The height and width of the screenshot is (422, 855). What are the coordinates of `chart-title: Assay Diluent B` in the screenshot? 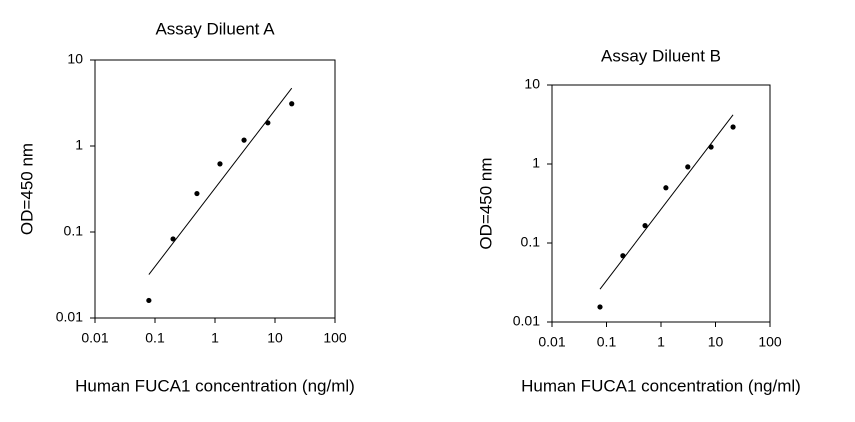 It's located at (661, 55).